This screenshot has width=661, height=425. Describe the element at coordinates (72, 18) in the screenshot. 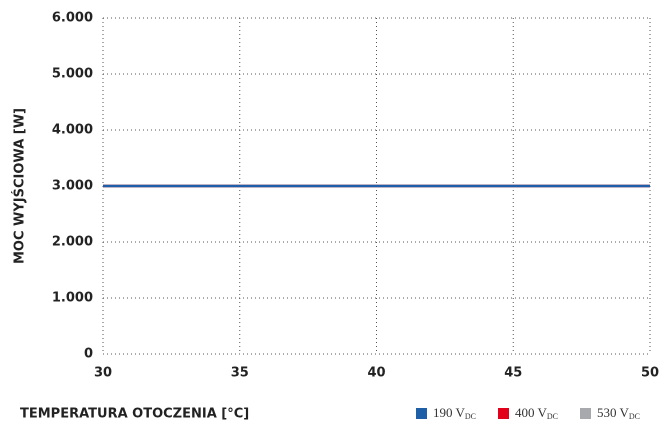

I see `y-tick-label: 6.000` at that location.